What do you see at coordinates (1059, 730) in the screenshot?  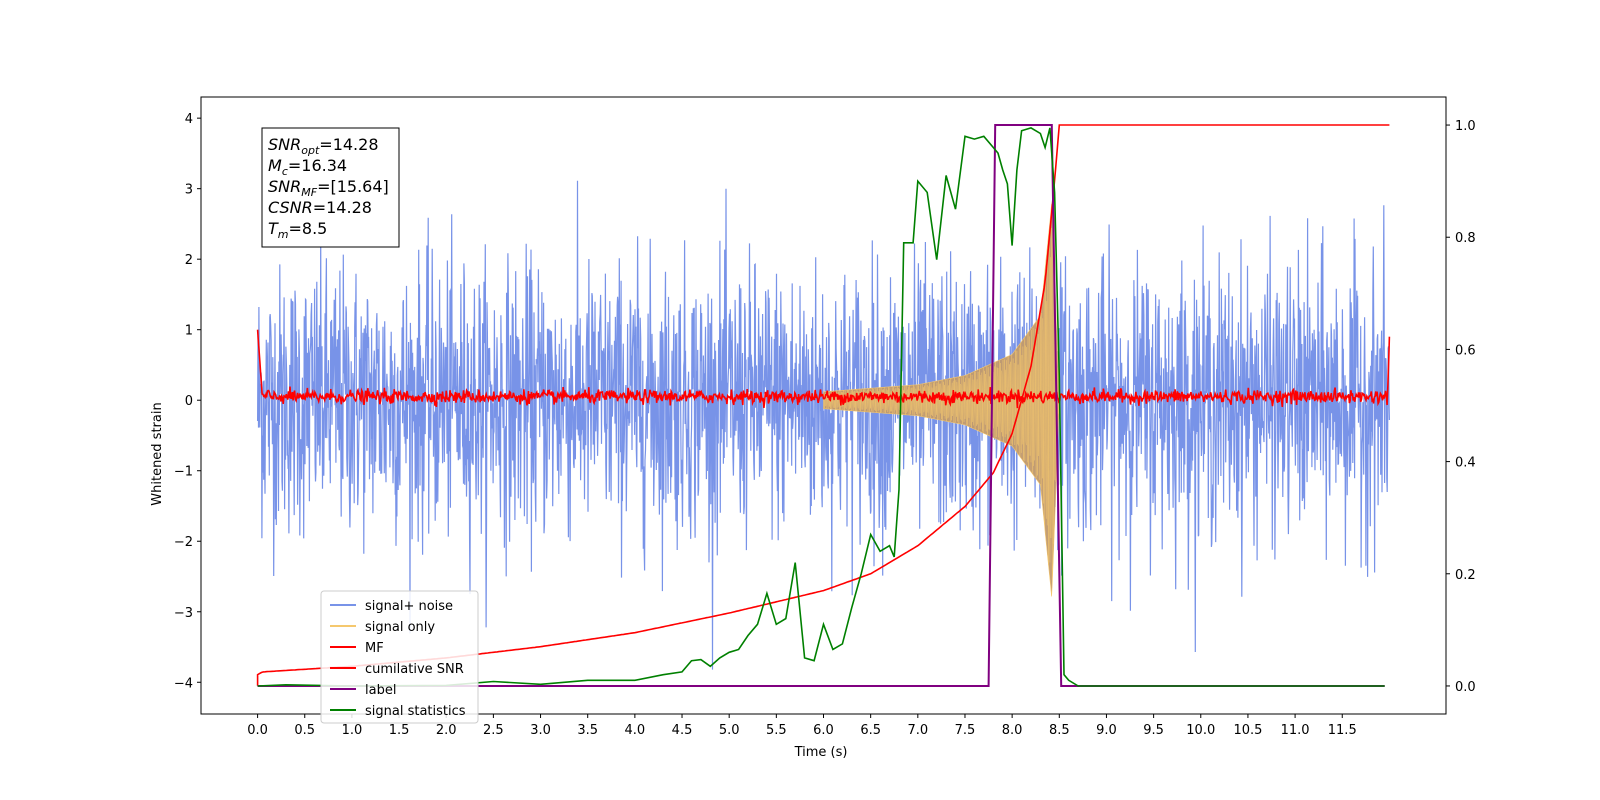 I see `x-tick-label: 8.5` at bounding box center [1059, 730].